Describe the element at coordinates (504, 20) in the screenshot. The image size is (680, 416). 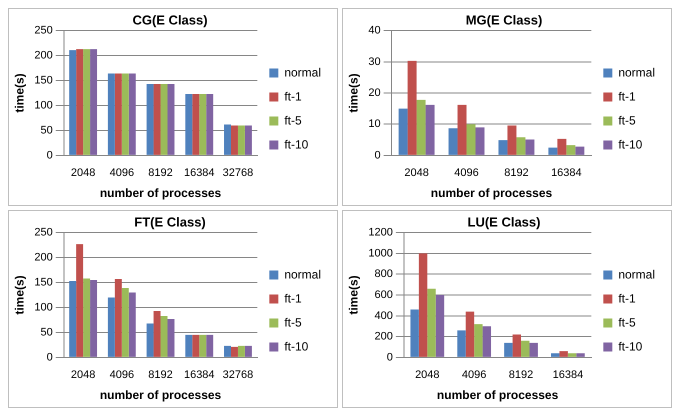
I see `chart-title: MG(E Class)` at that location.